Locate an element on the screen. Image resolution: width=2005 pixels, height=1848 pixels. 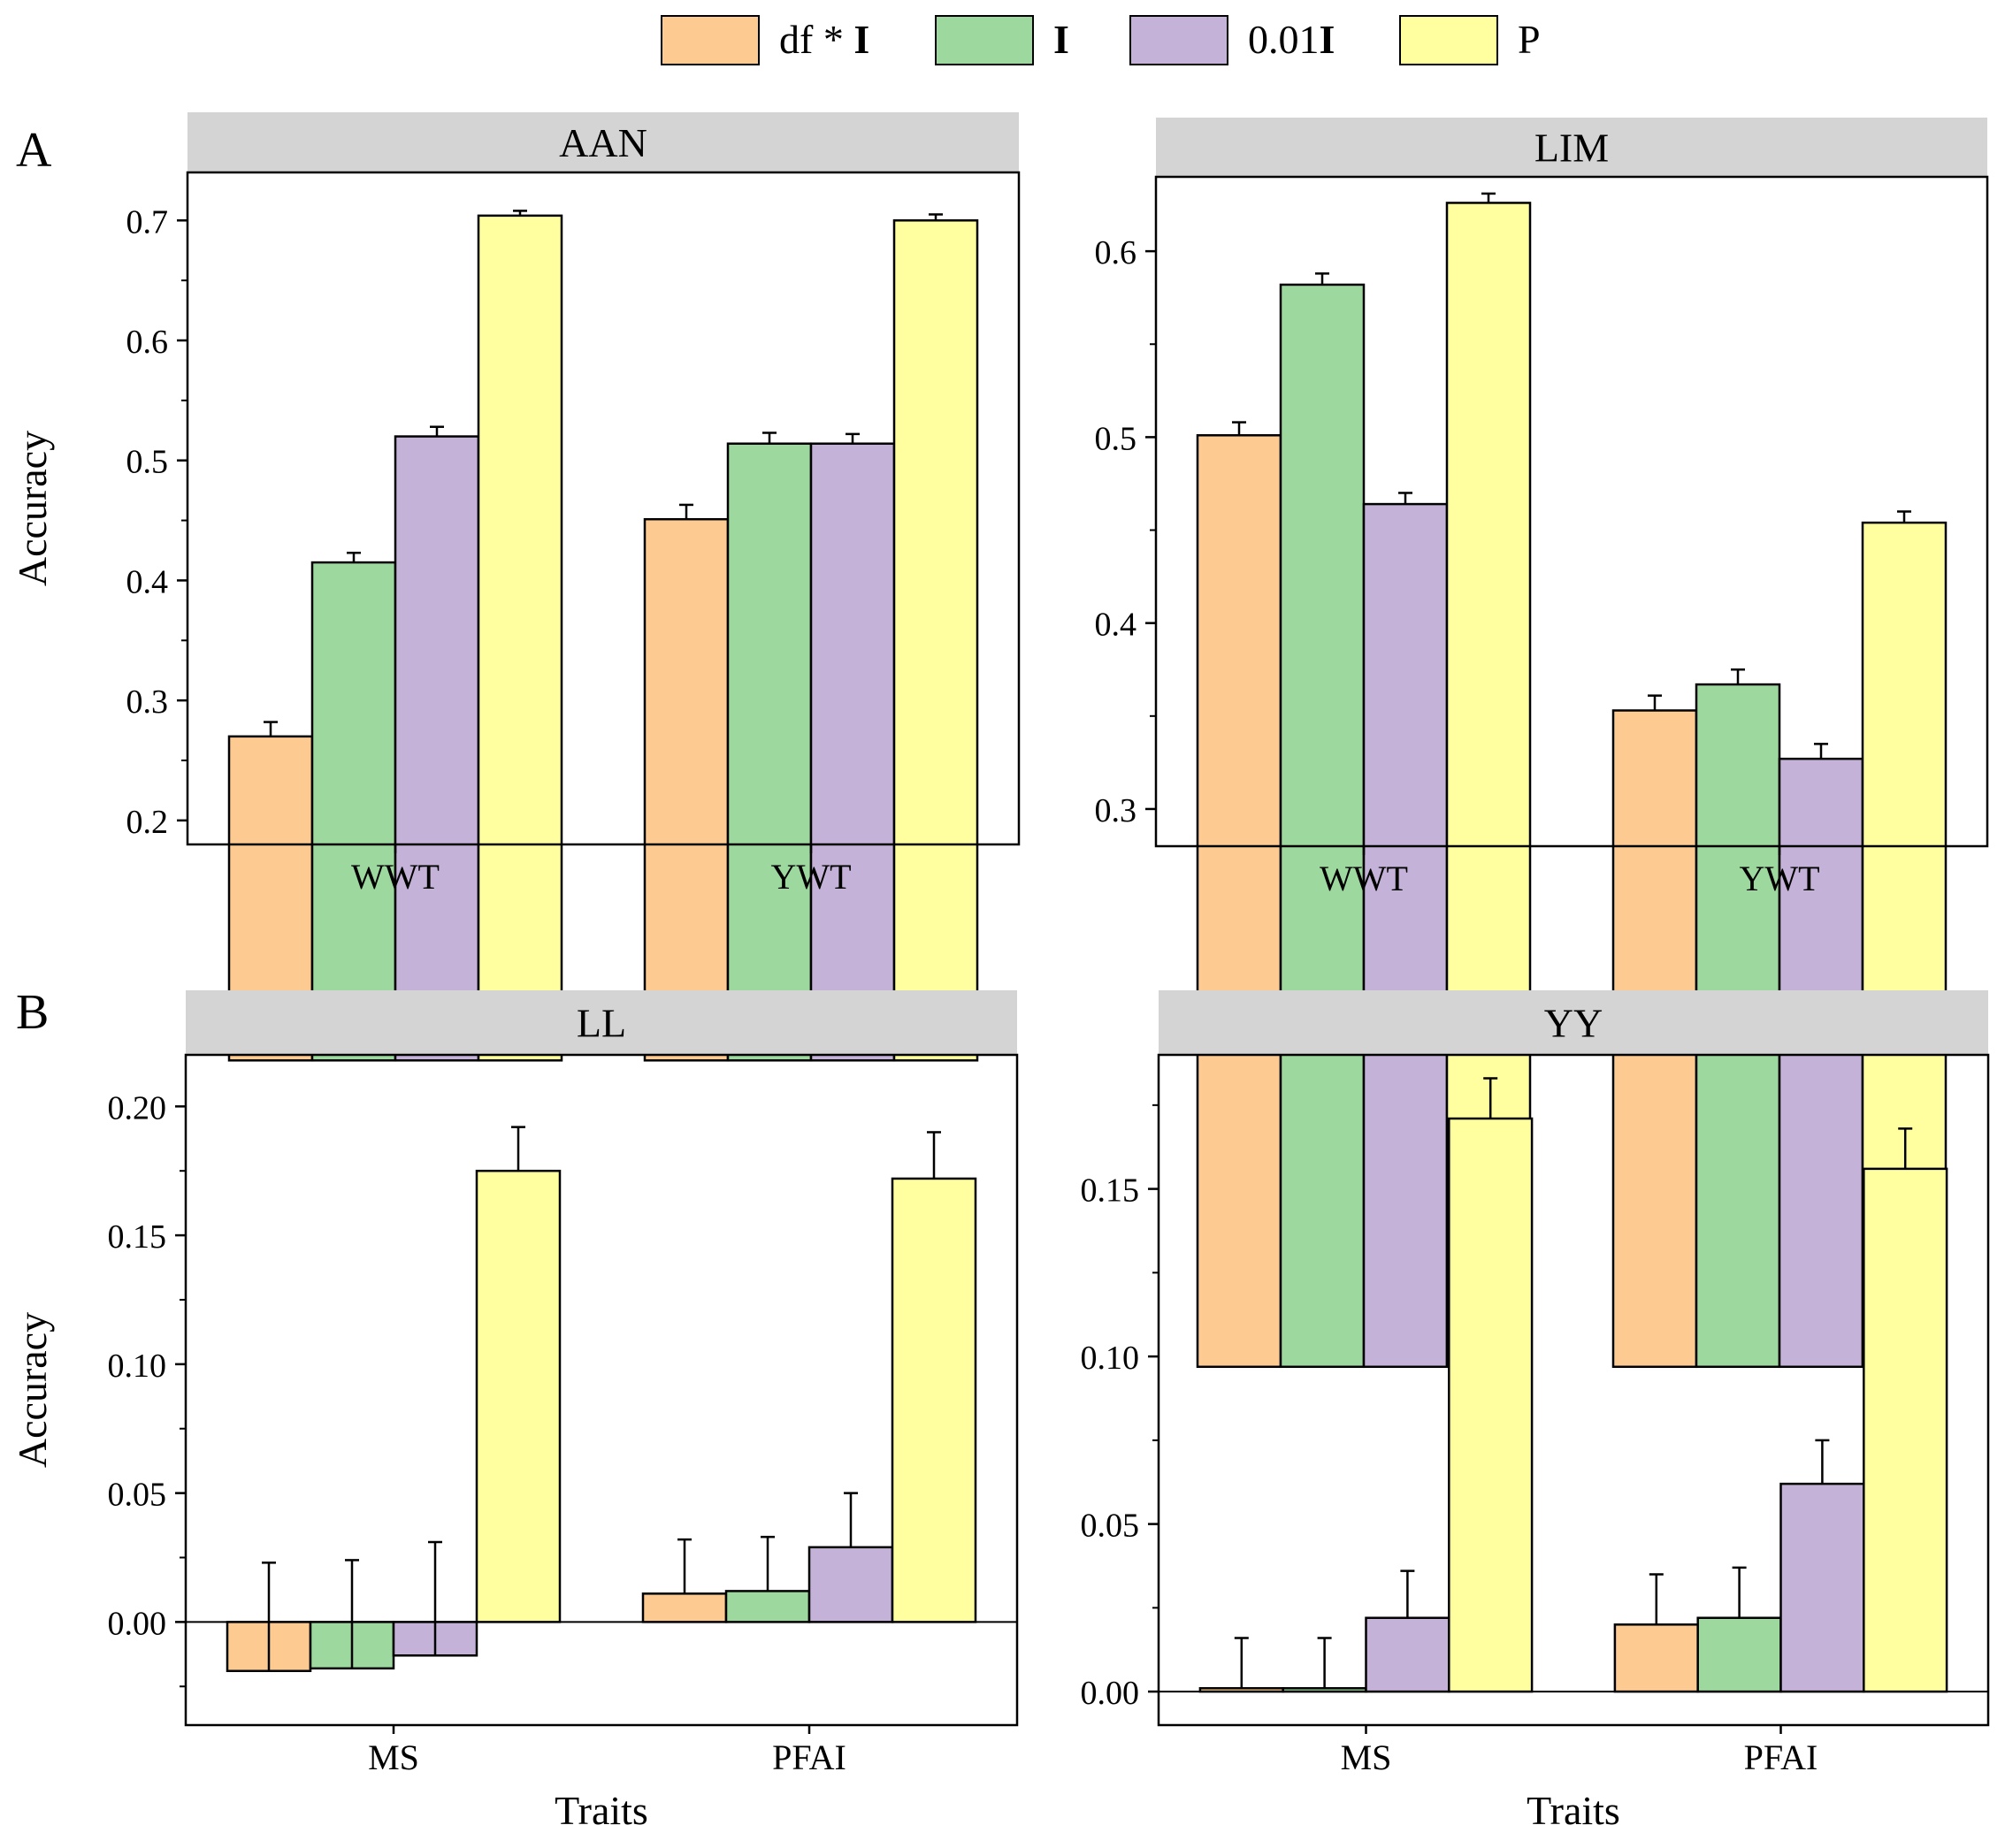
y-tick-label: 0.7 is located at coordinates (147, 222).